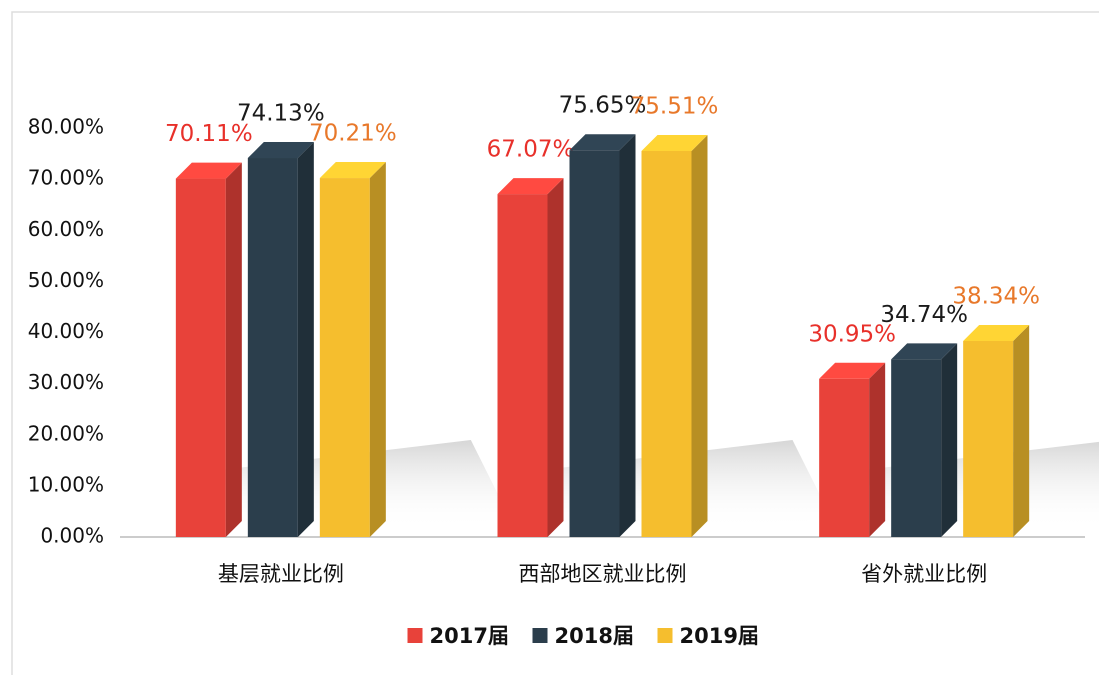 Image resolution: width=1099 pixels, height=675 pixels. Describe the element at coordinates (72, 536) in the screenshot. I see `y-tick-label: 0.00%` at that location.